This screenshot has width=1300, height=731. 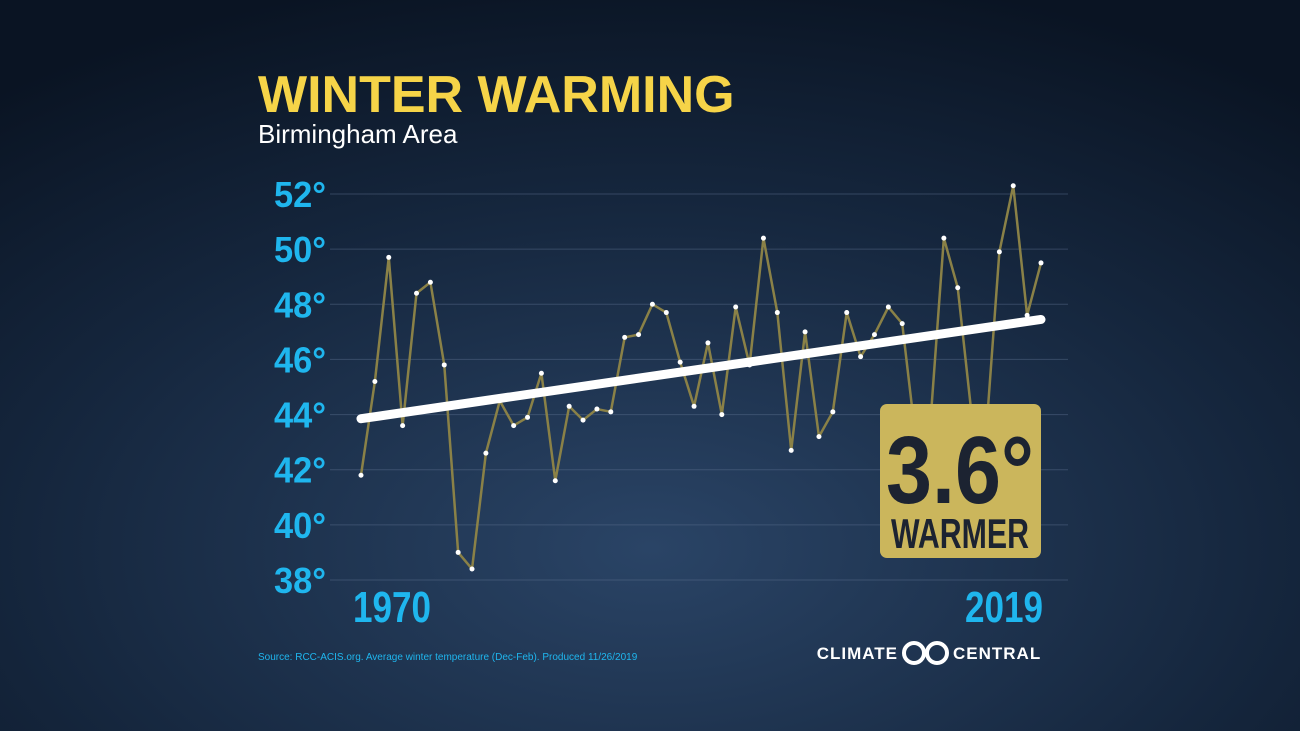 What do you see at coordinates (496, 95) in the screenshot?
I see `chart-title: WINTER WARMING` at bounding box center [496, 95].